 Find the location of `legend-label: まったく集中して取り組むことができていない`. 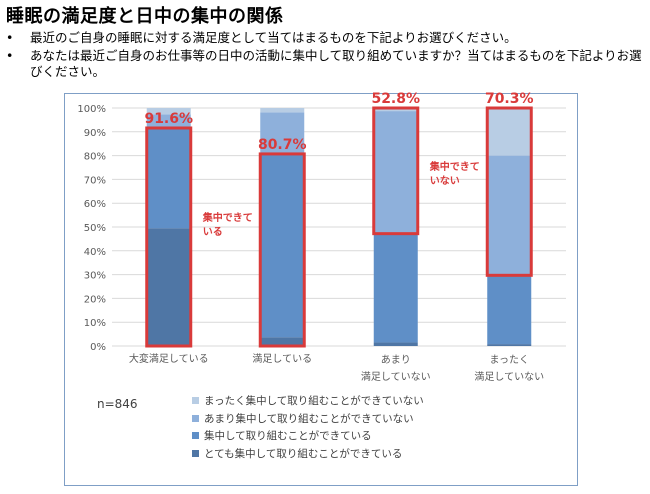

legend-label: まったく集中して取り組むことができていない is located at coordinates (314, 401).